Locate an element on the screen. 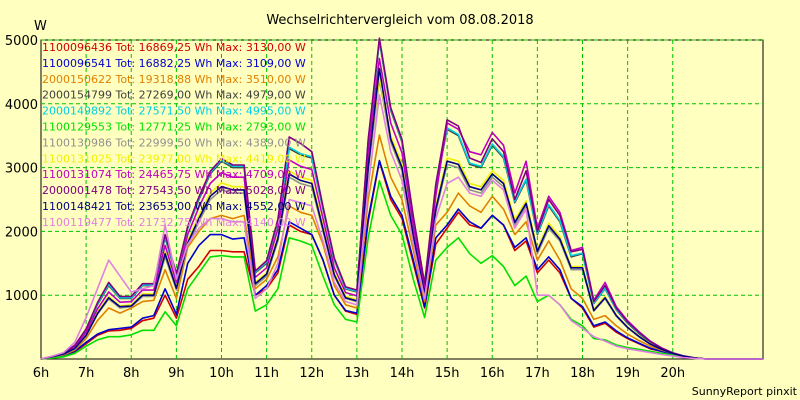 The height and width of the screenshot is (400, 800). y-tick-label: 1000 is located at coordinates (21, 296).